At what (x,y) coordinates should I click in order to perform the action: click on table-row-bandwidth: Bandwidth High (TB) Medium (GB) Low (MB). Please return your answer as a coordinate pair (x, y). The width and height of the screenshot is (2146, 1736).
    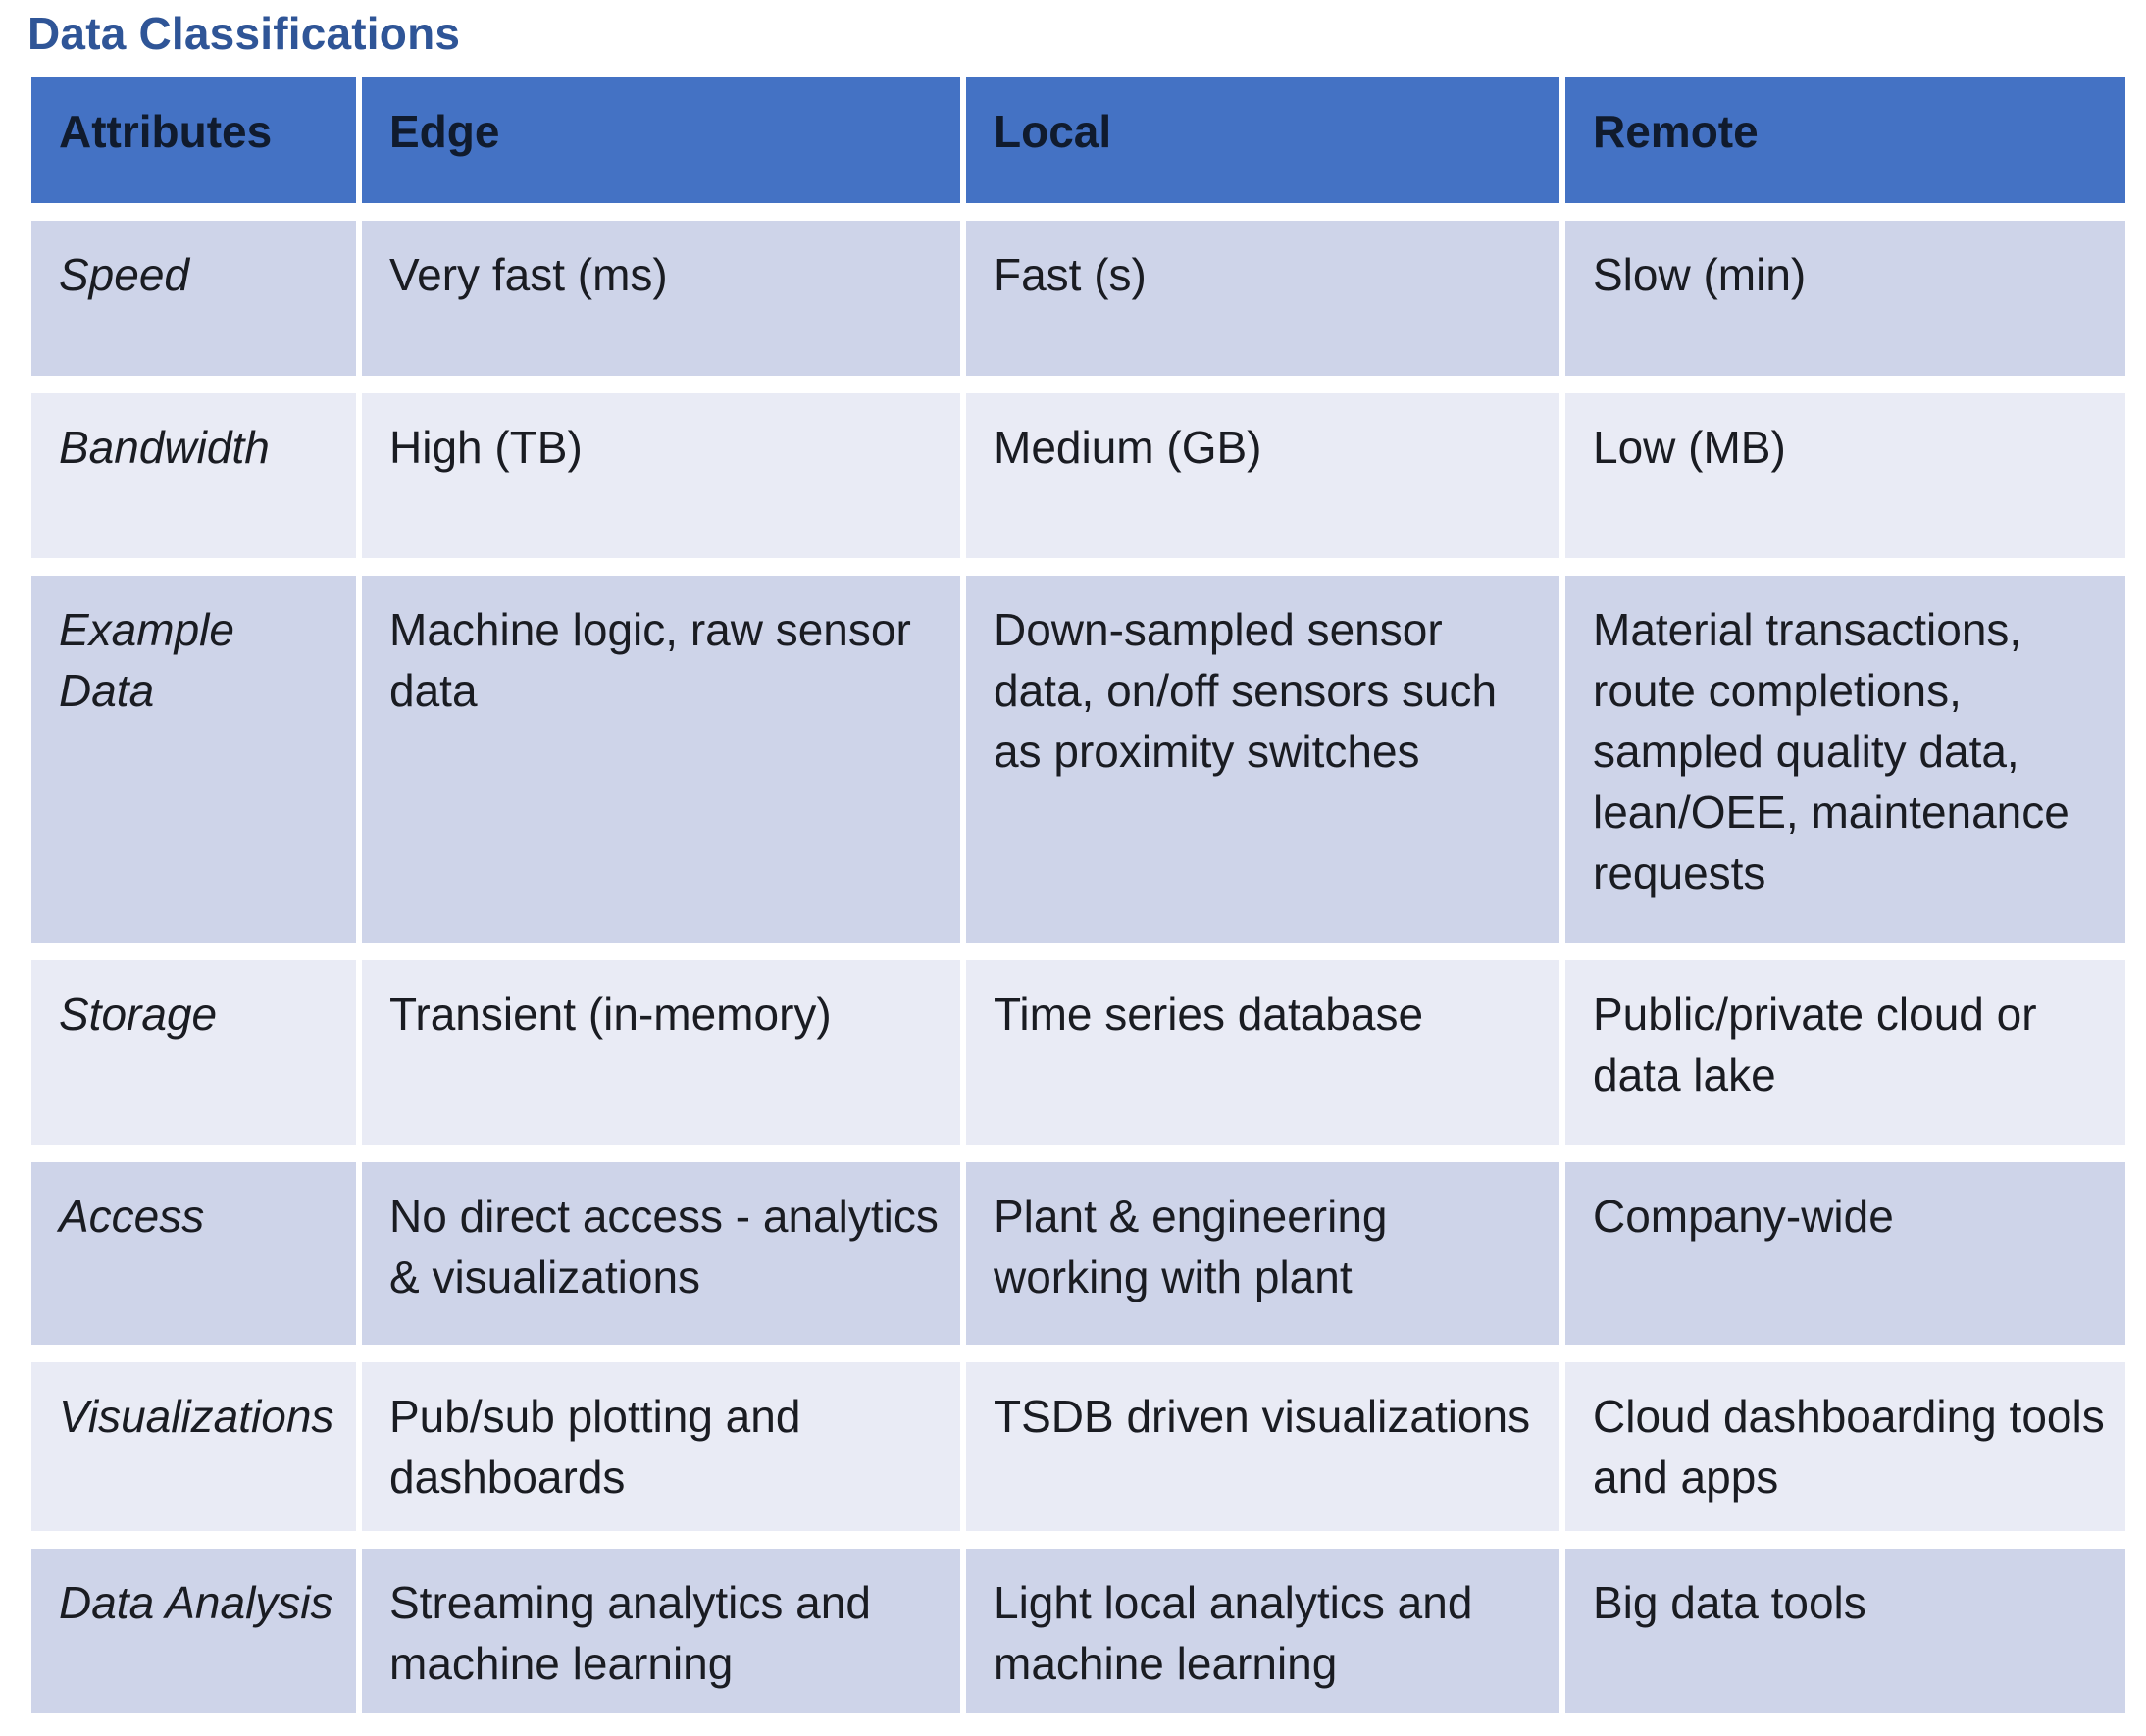
    Looking at the image, I should click on (1078, 475).